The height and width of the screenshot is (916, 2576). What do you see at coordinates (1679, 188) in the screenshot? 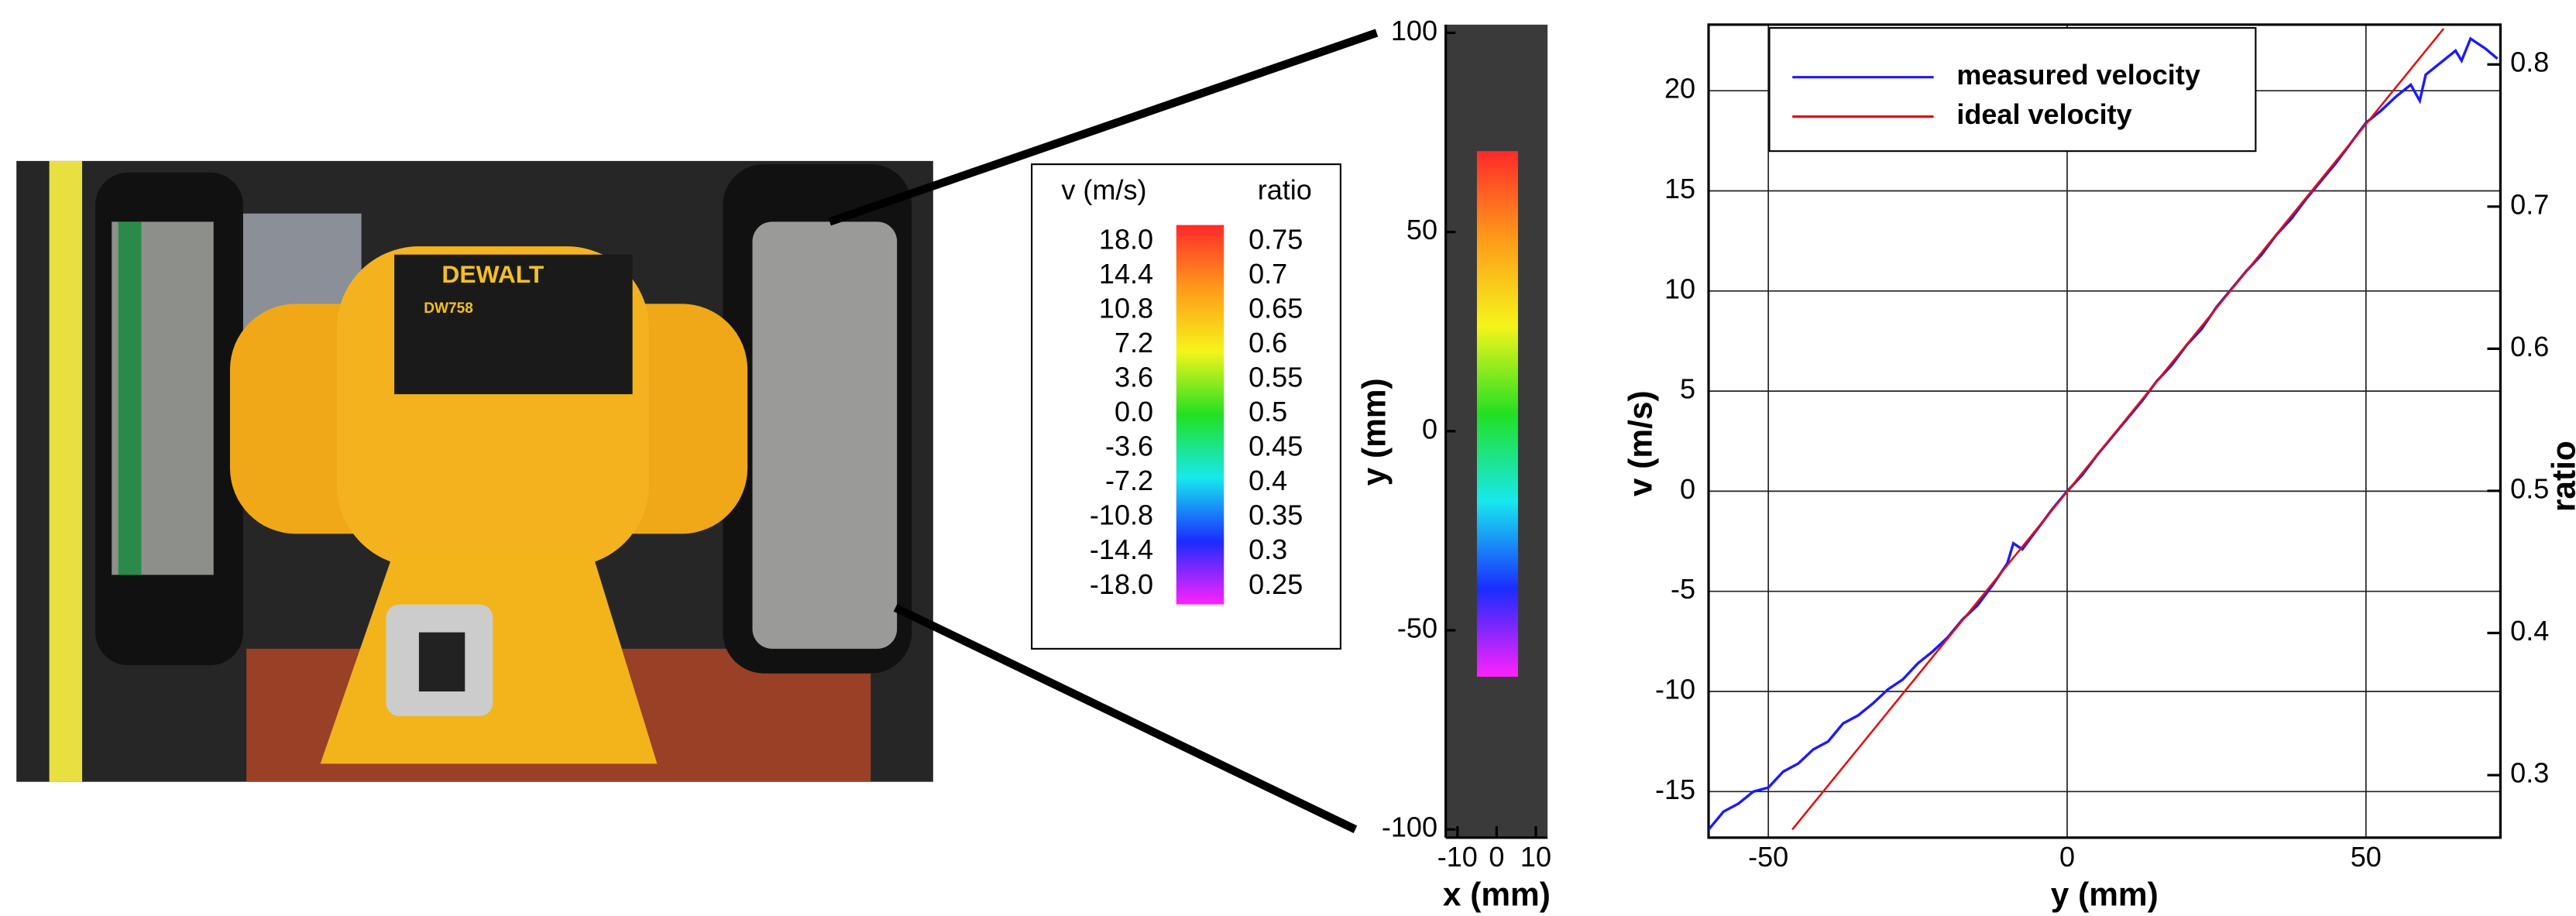
I see `y-tick-label: 15` at bounding box center [1679, 188].